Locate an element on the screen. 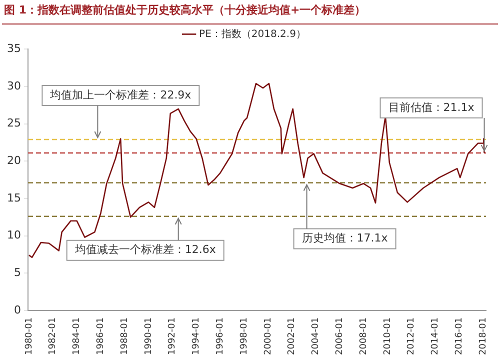  y-tick-label: 25 is located at coordinates (13, 123).